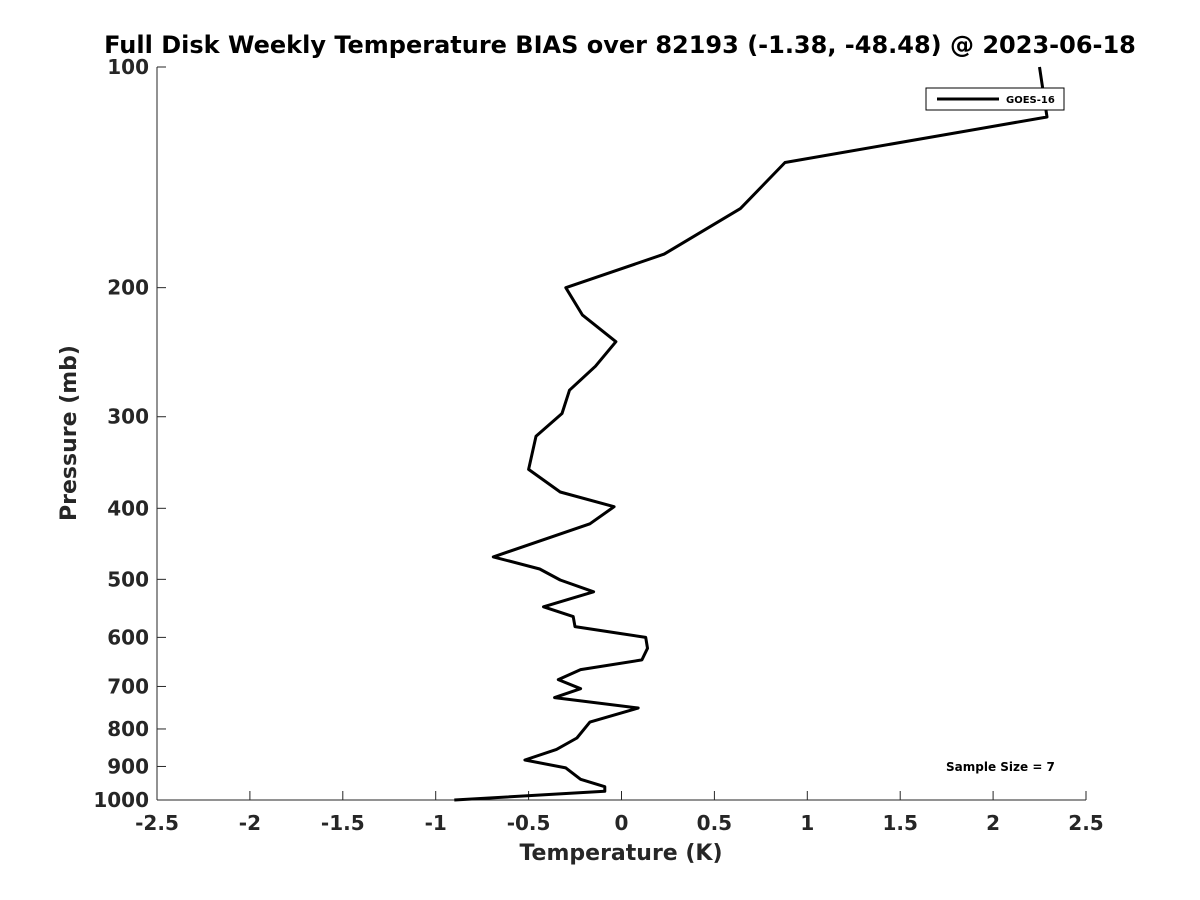  What do you see at coordinates (69, 433) in the screenshot?
I see `y-axis-label: Pressure (mb)` at bounding box center [69, 433].